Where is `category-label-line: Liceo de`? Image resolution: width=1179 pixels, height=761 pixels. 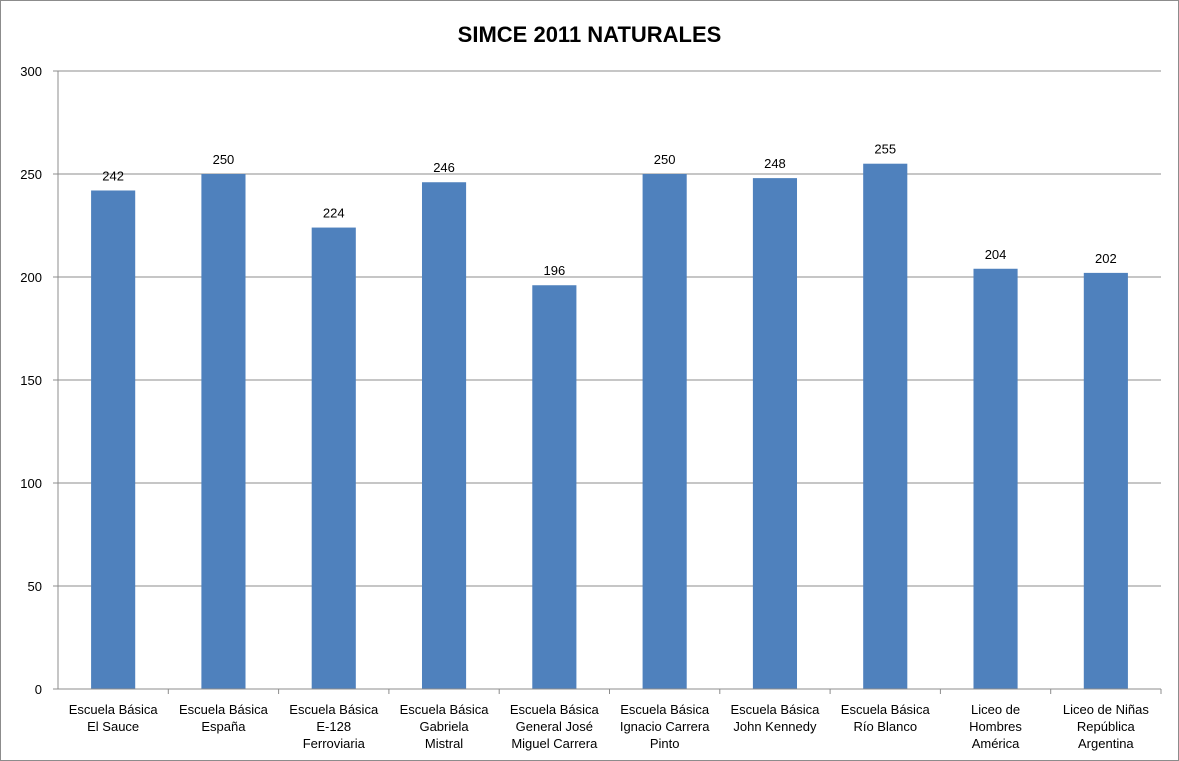 category-label-line: Liceo de is located at coordinates (995, 709).